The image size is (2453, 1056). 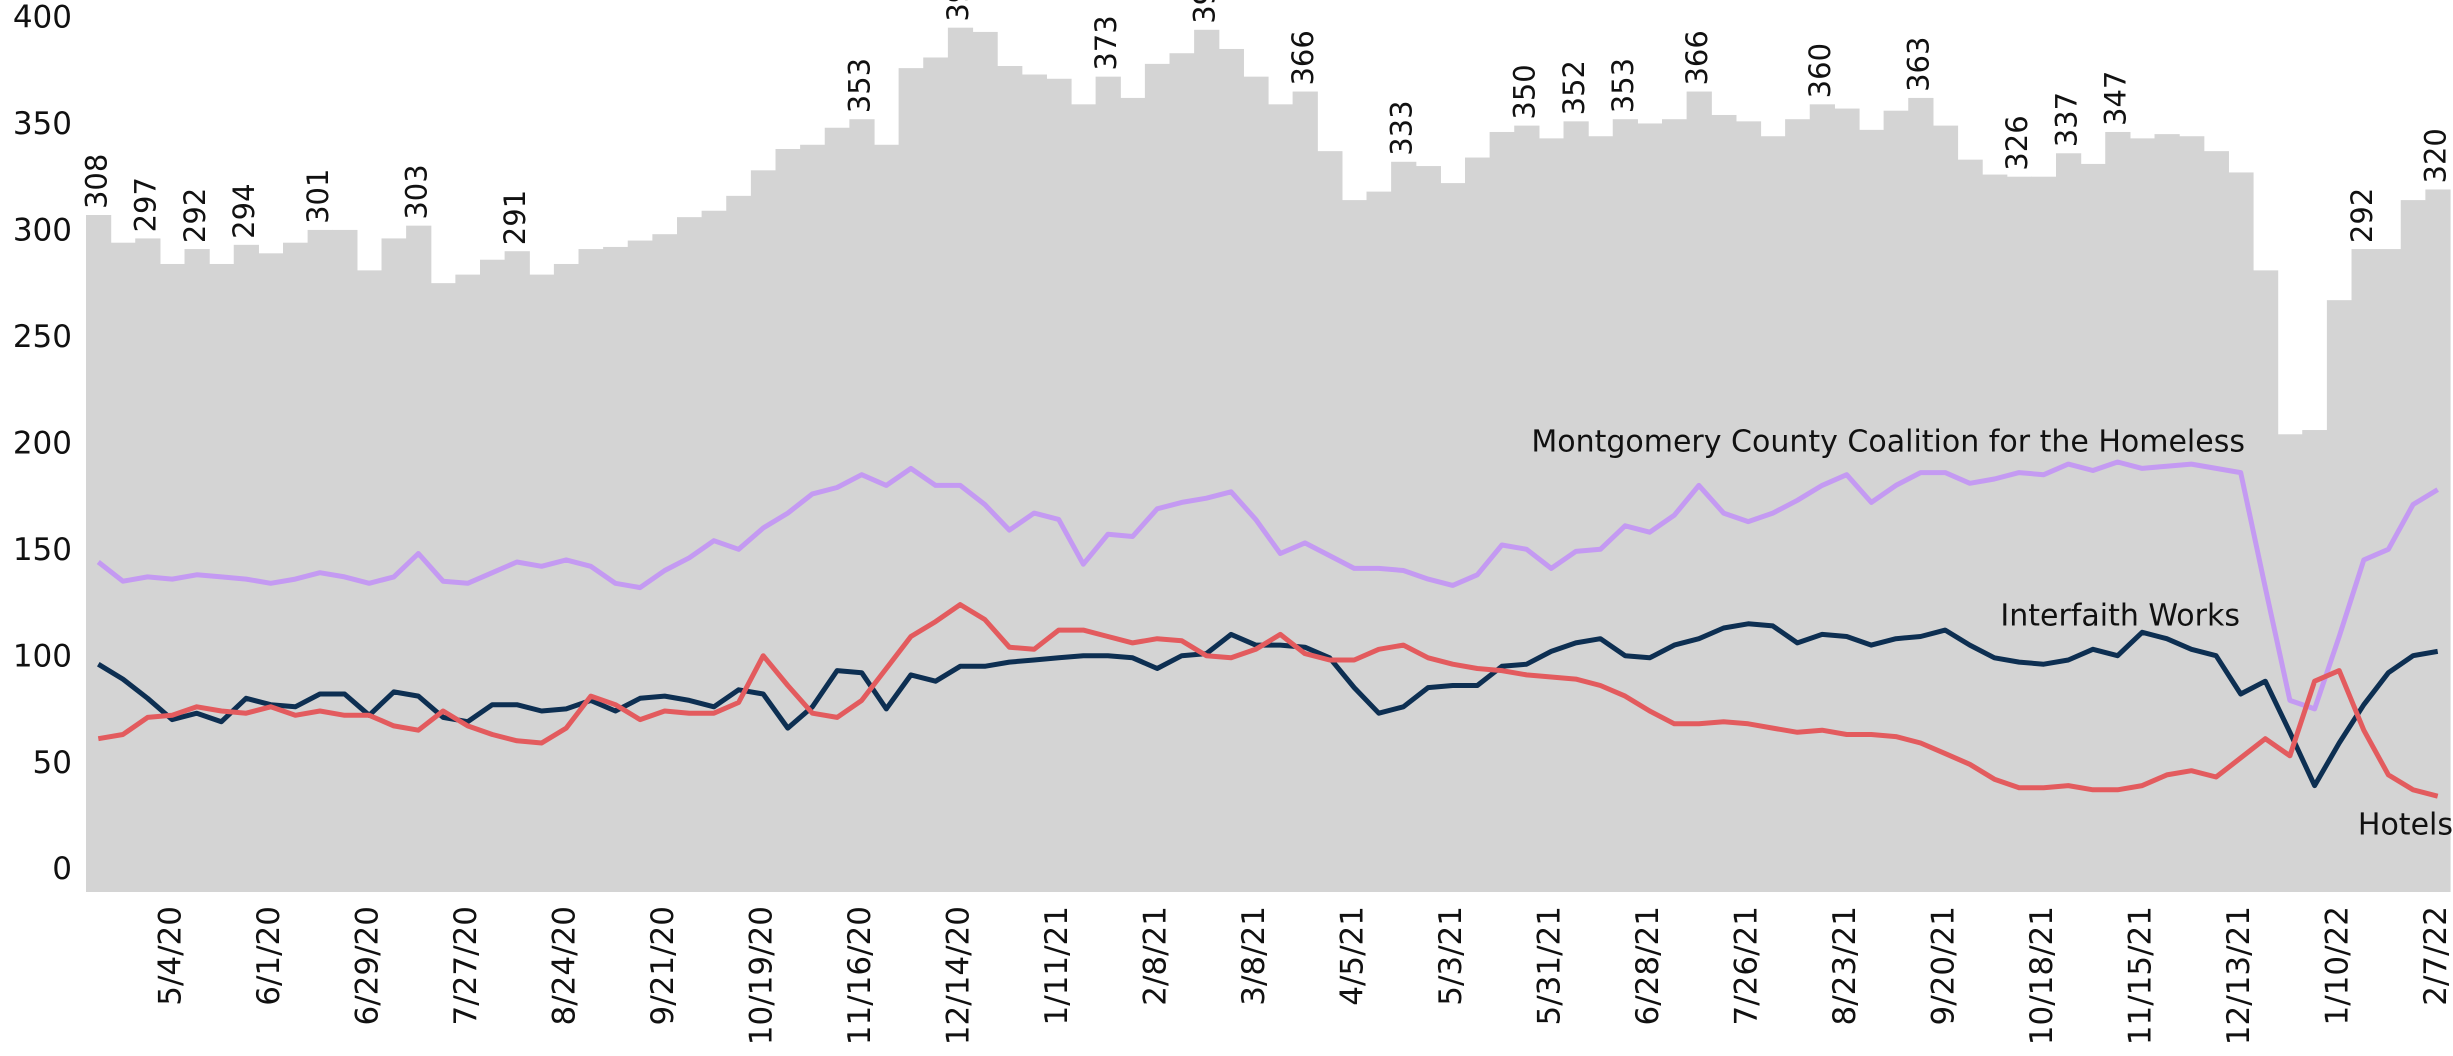 I want to click on bar-value-label: 301, so click(x=318, y=196).